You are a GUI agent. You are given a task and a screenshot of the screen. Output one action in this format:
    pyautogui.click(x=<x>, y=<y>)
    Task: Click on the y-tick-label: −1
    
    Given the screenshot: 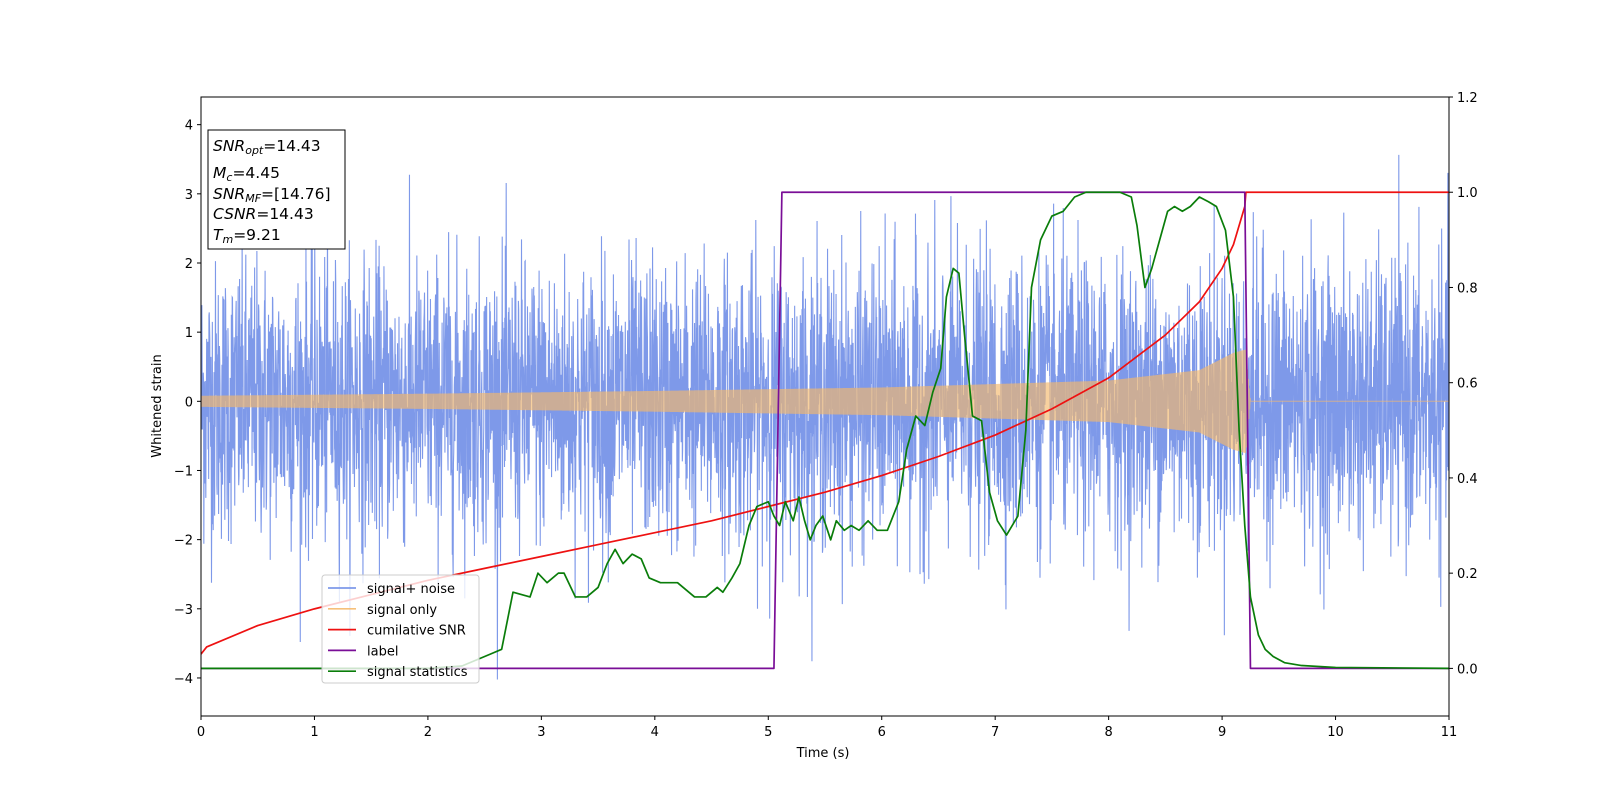 What is the action you would take?
    pyautogui.click(x=183, y=471)
    